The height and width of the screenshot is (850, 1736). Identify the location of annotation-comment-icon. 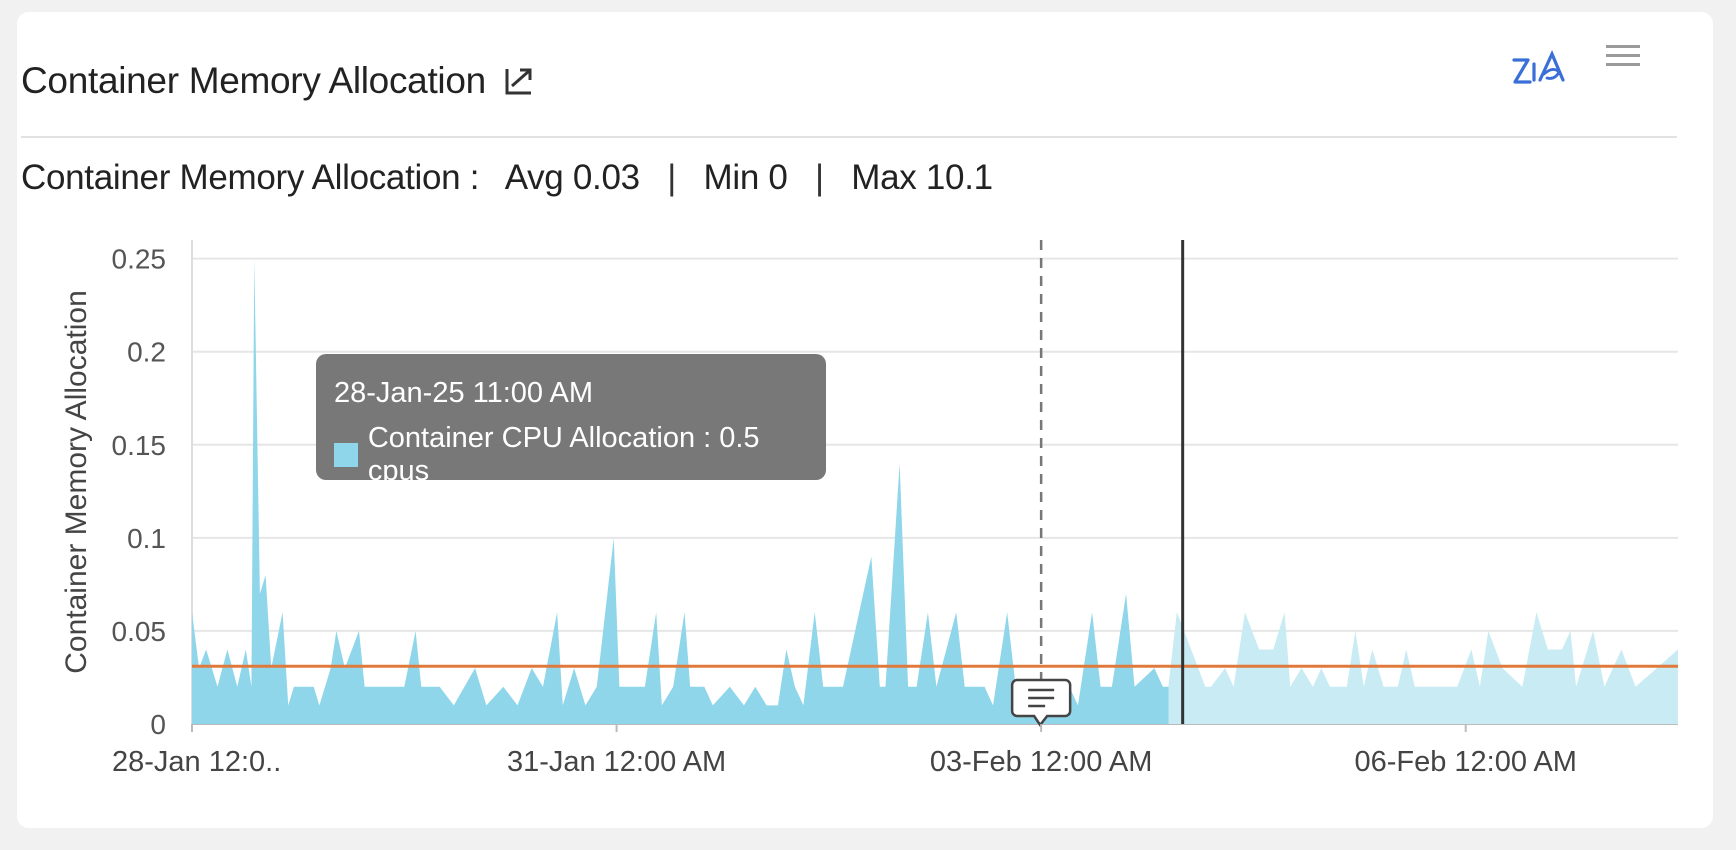
(1041, 703).